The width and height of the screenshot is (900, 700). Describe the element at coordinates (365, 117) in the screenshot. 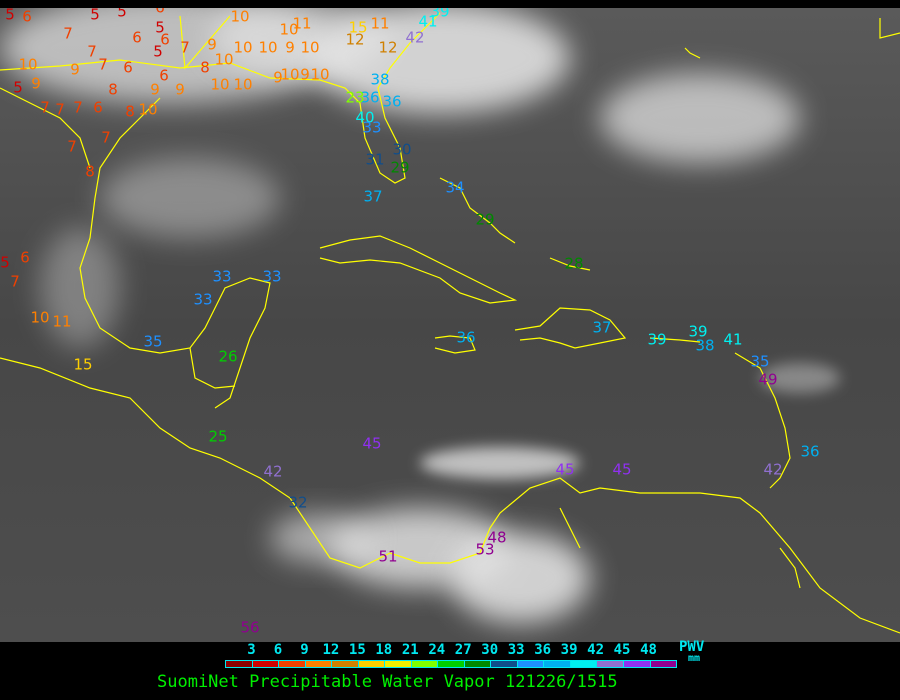

I see `station-pwv-value: 40` at that location.